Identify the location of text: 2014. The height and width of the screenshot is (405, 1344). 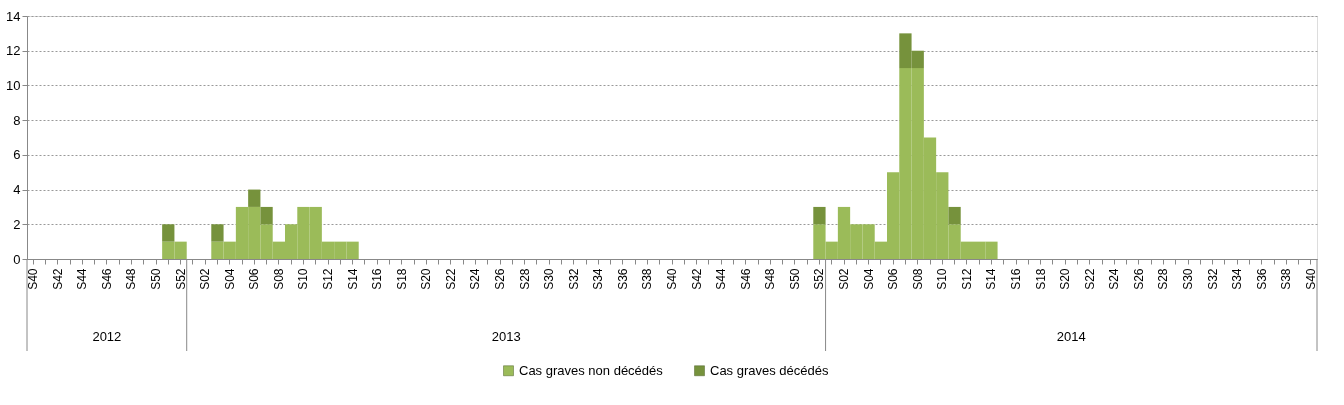
(1071, 336).